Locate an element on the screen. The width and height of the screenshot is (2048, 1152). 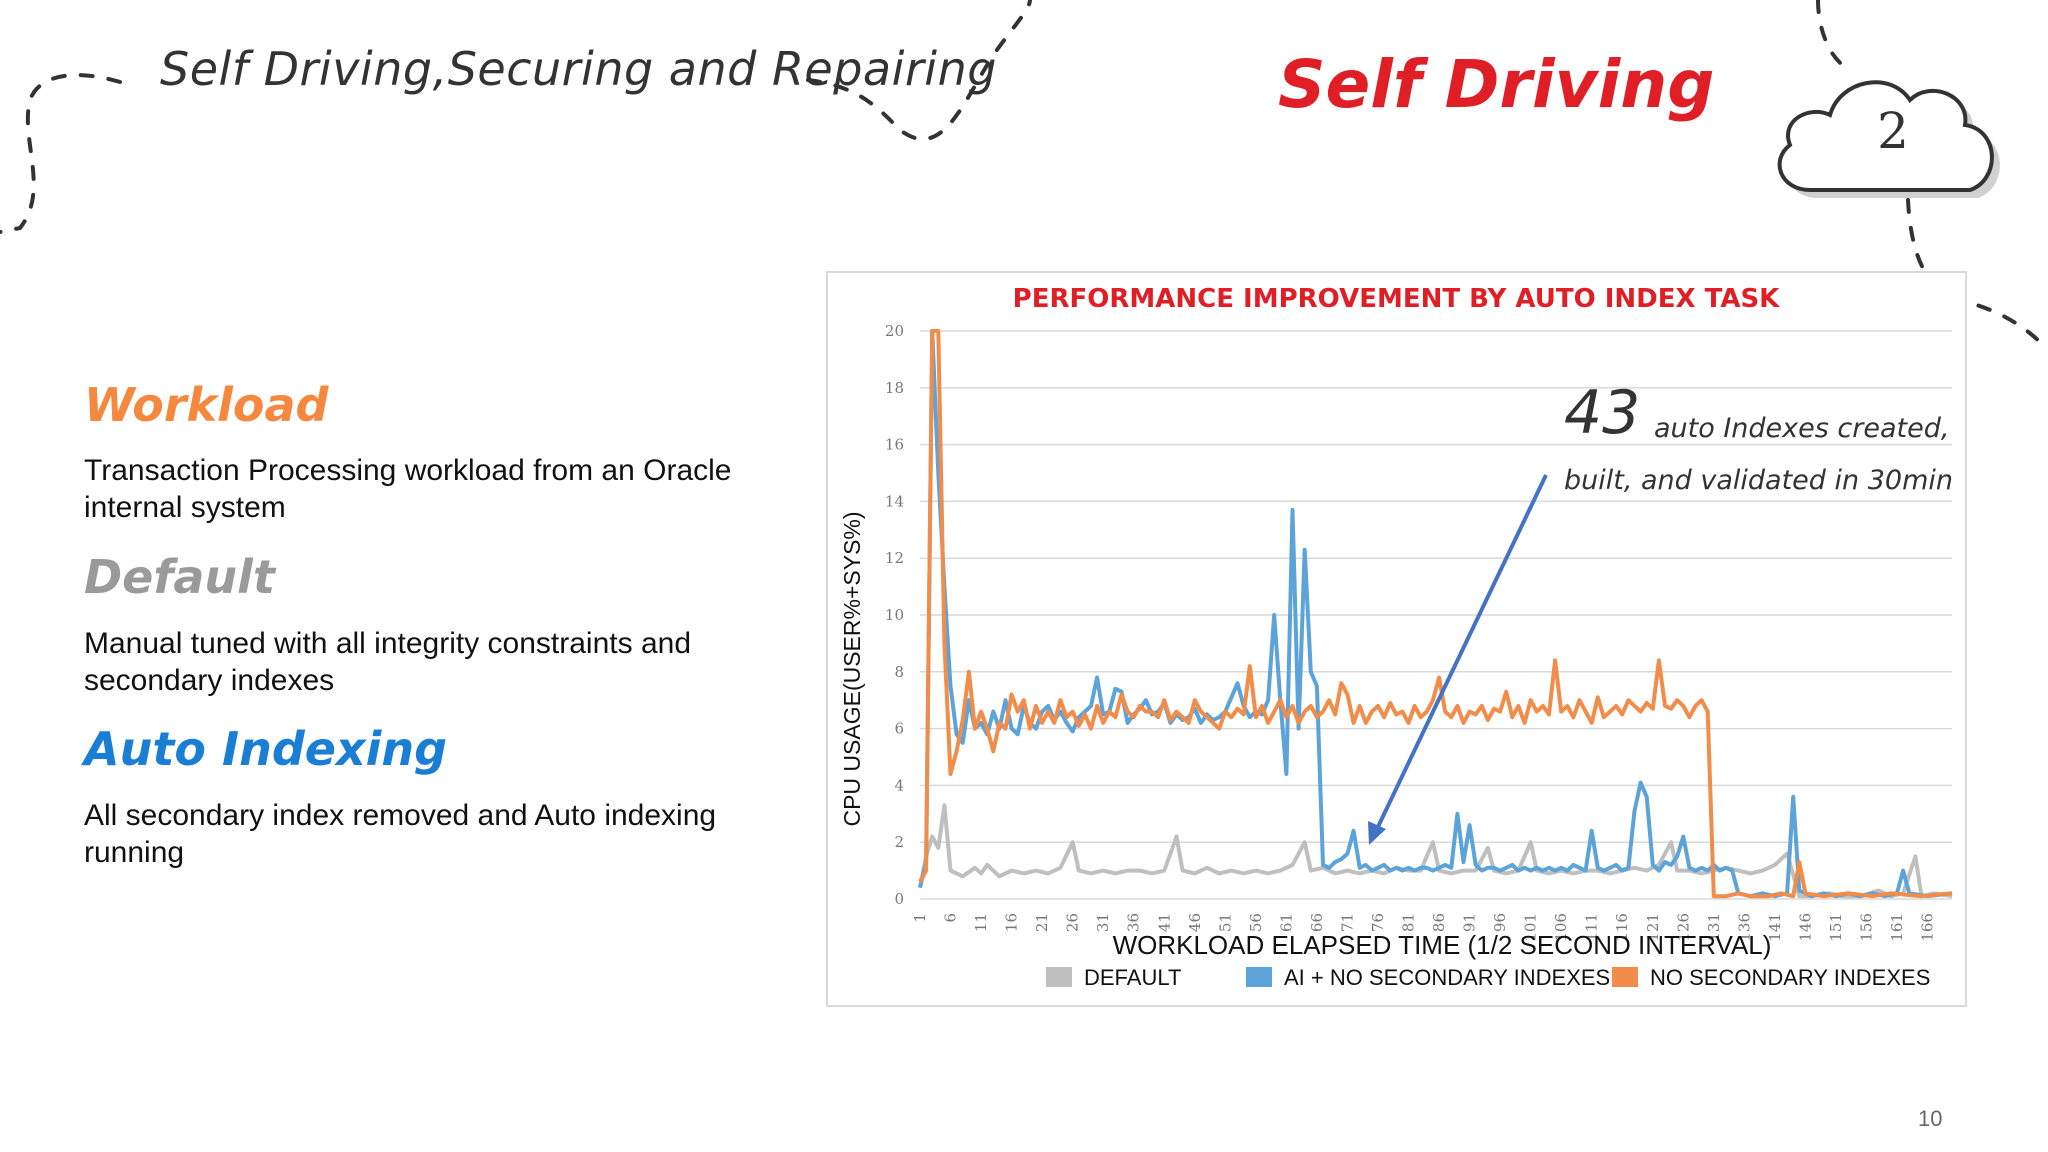
y-tick-label: 6 is located at coordinates (899, 729).